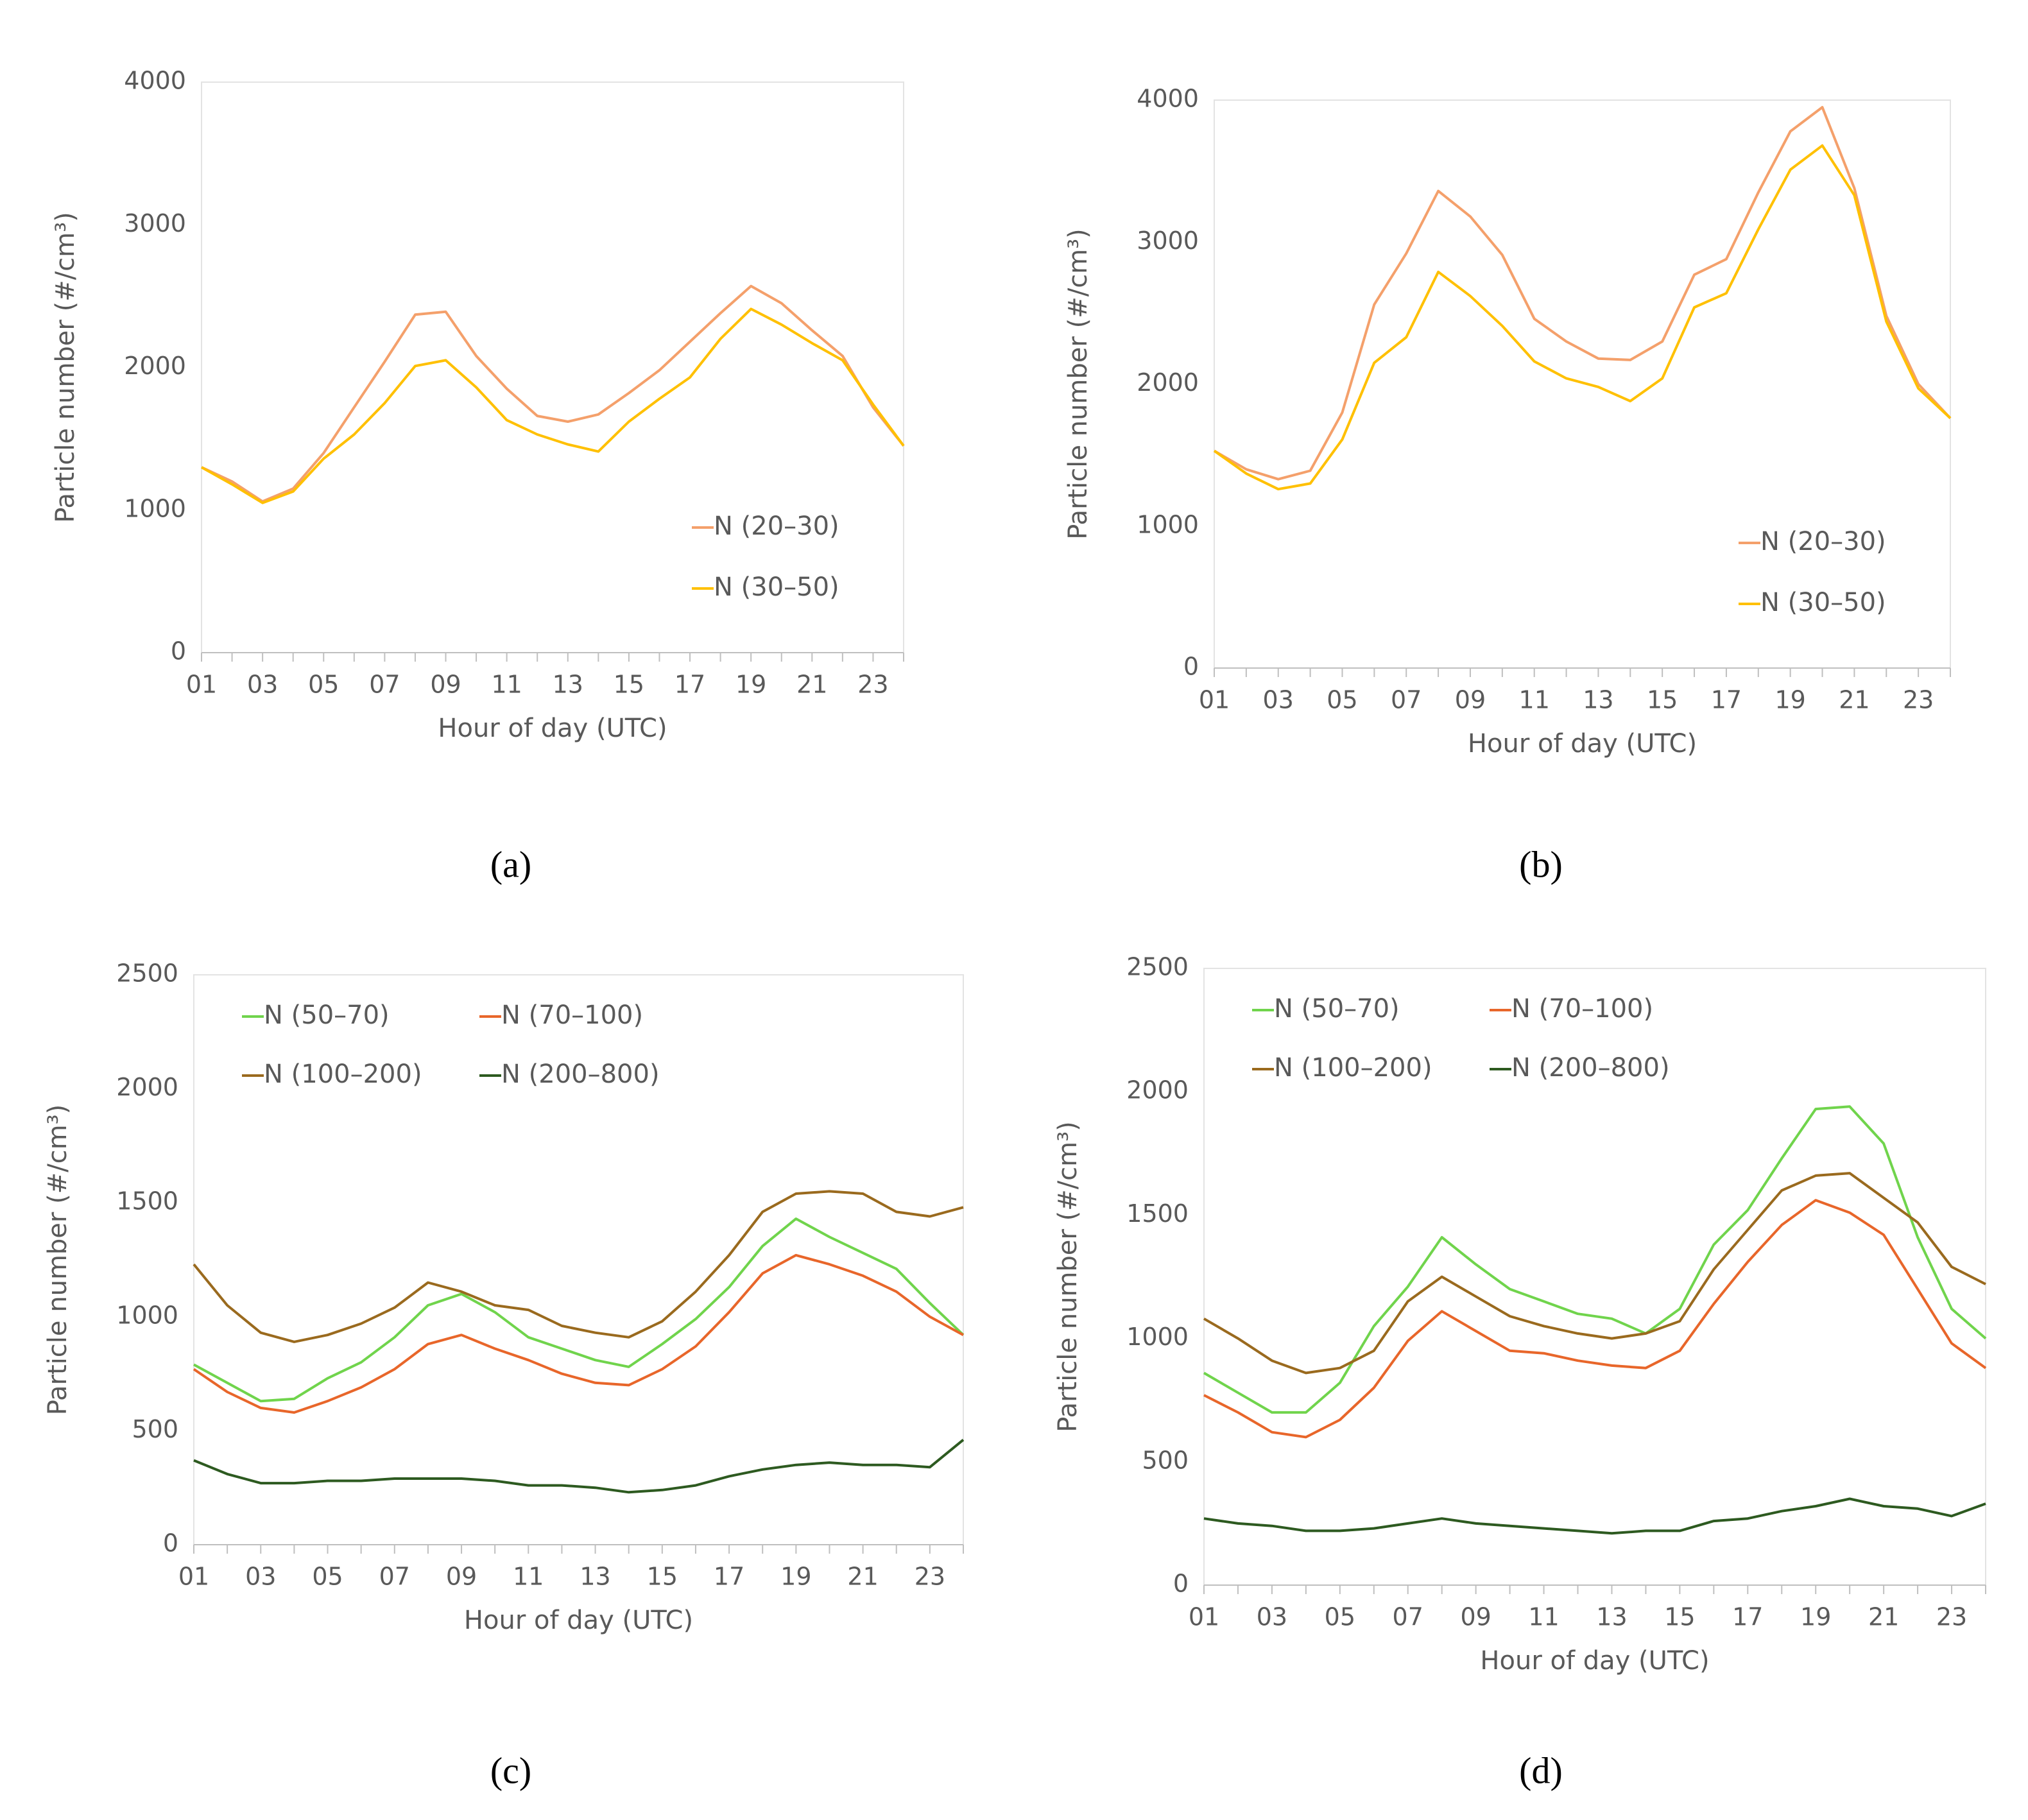 This screenshot has width=2028, height=1820. What do you see at coordinates (510, 1770) in the screenshot?
I see `panel-label: (c)` at bounding box center [510, 1770].